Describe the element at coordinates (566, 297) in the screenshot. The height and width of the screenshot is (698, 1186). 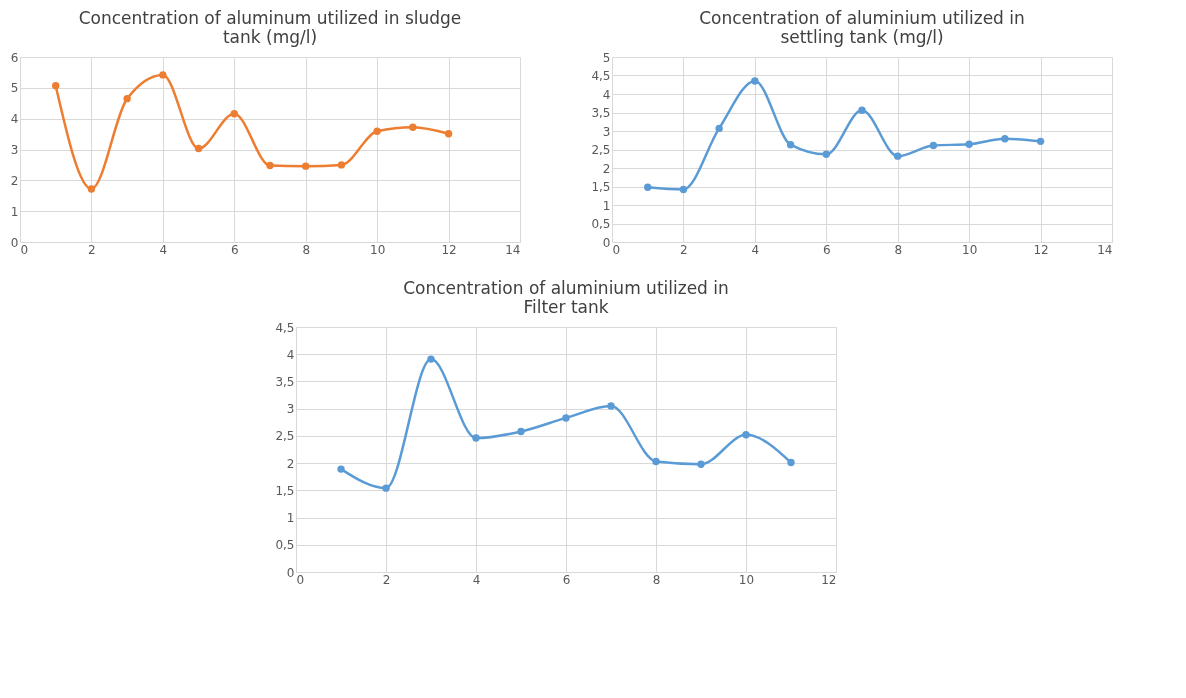
I see `chart-title: Concentration of aluminium utilized in Filter tank` at that location.